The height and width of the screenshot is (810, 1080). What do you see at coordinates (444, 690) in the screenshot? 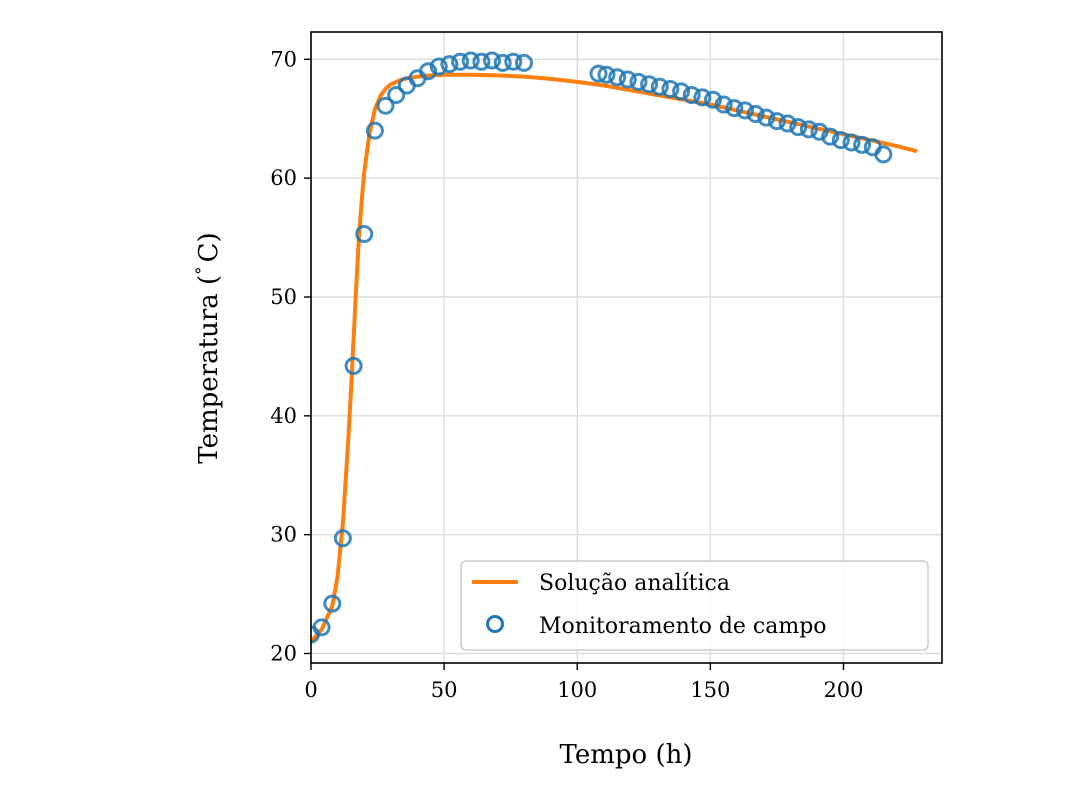
I see `x-tick-label: 50` at bounding box center [444, 690].